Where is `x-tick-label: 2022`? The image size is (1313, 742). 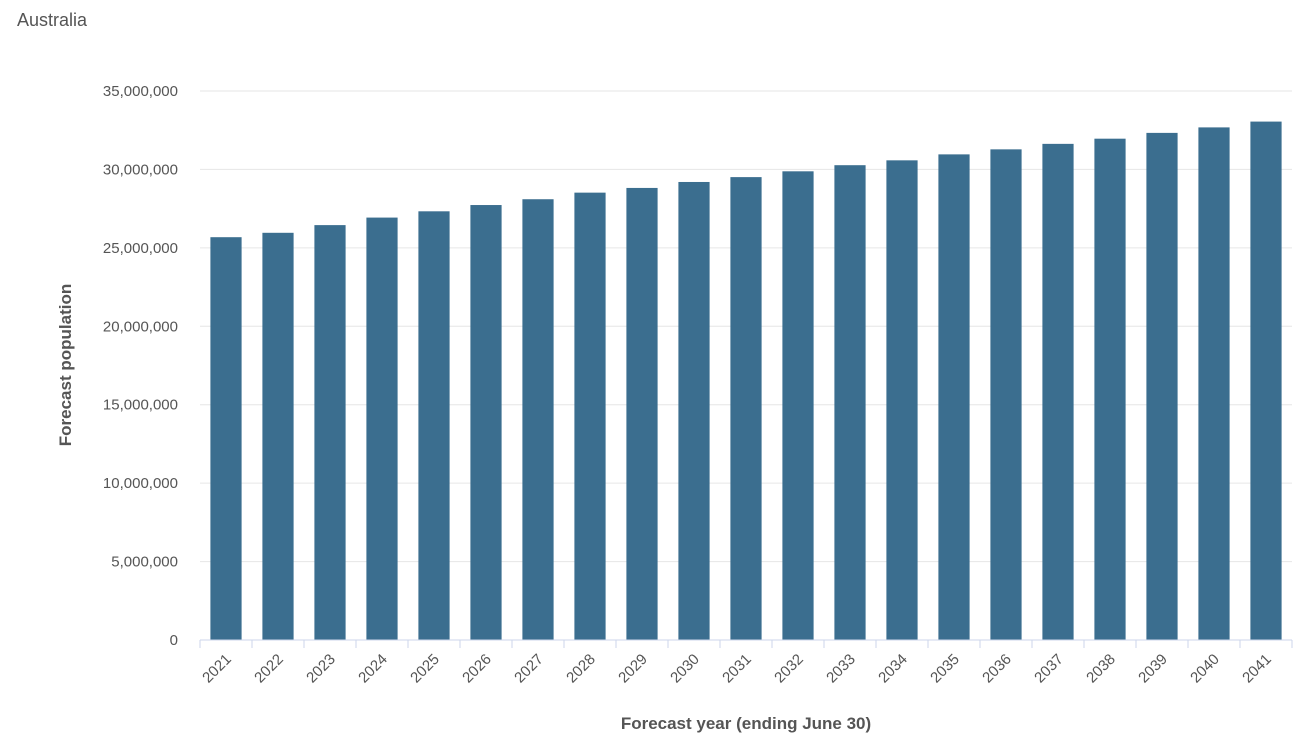 x-tick-label: 2022 is located at coordinates (269, 669).